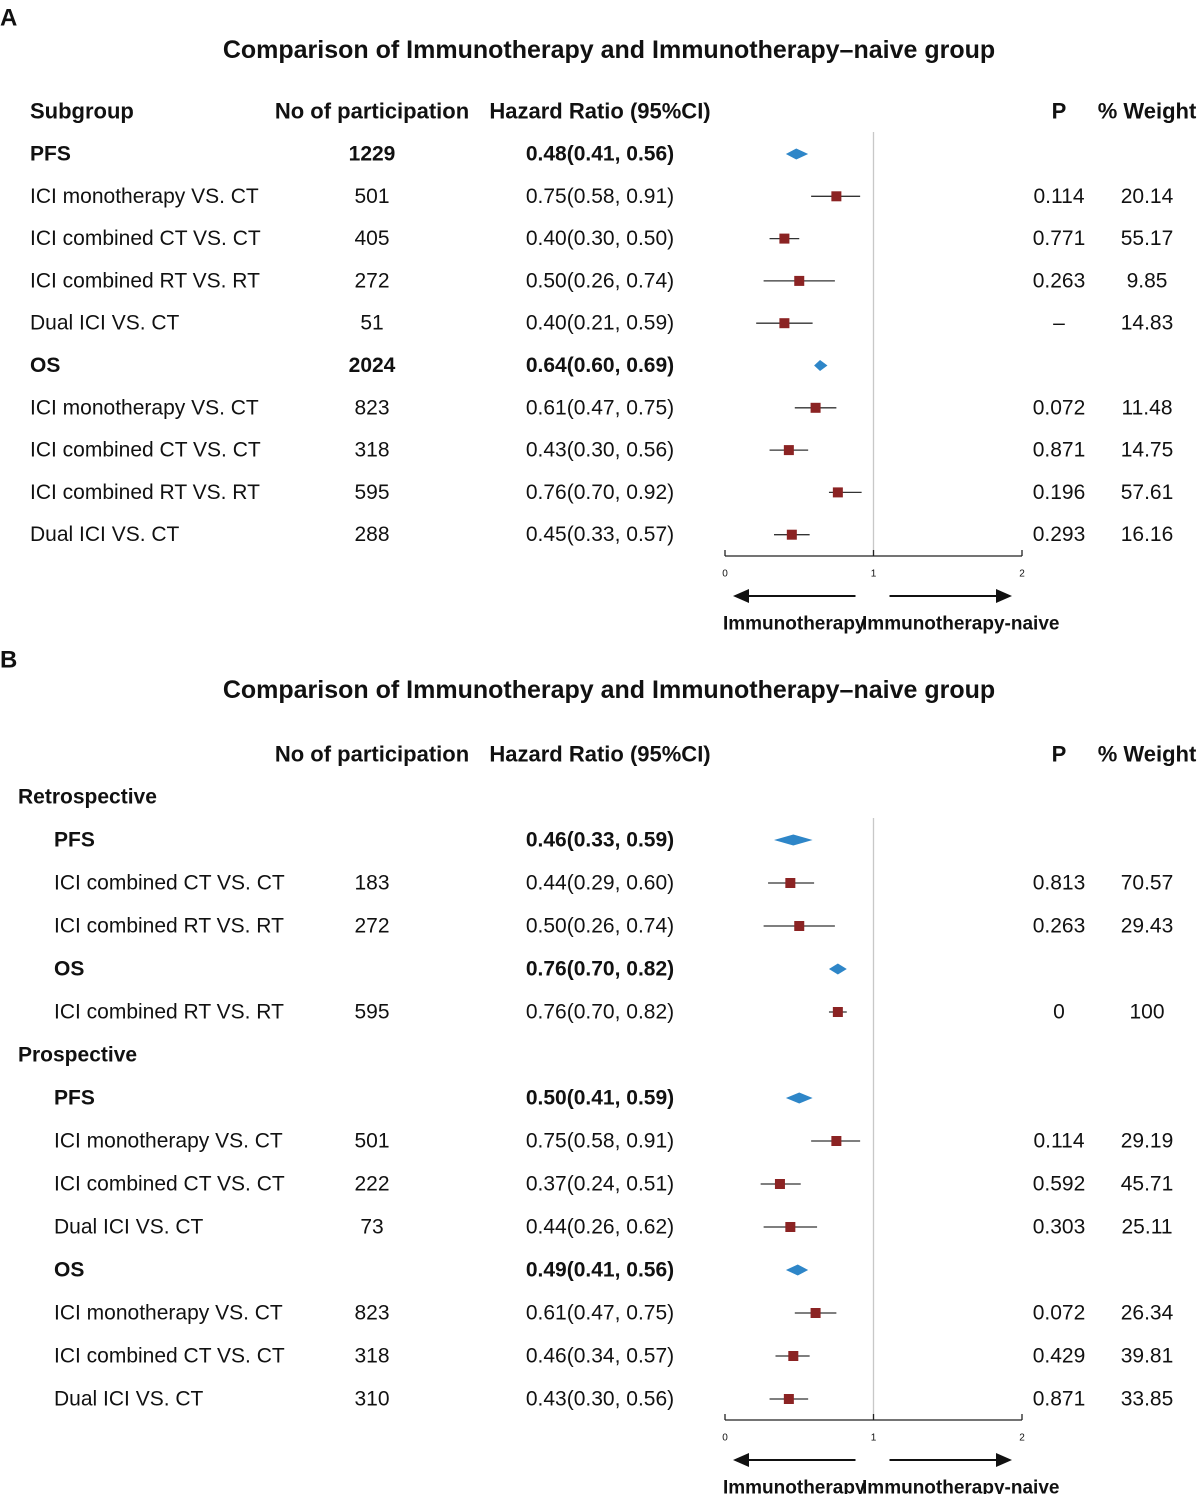 The width and height of the screenshot is (1198, 1494). What do you see at coordinates (372, 154) in the screenshot?
I see `participants-value: 1229` at bounding box center [372, 154].